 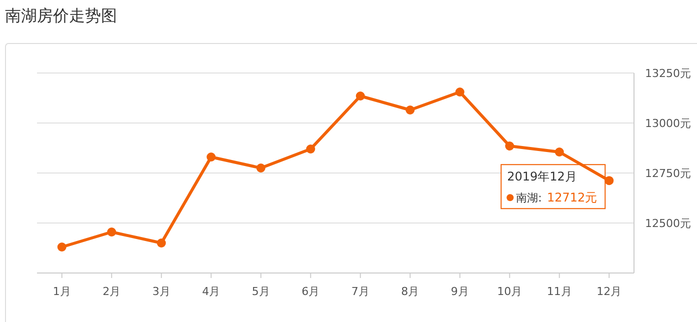 What do you see at coordinates (668, 123) in the screenshot?
I see `y-tick-label: 13000元` at bounding box center [668, 123].